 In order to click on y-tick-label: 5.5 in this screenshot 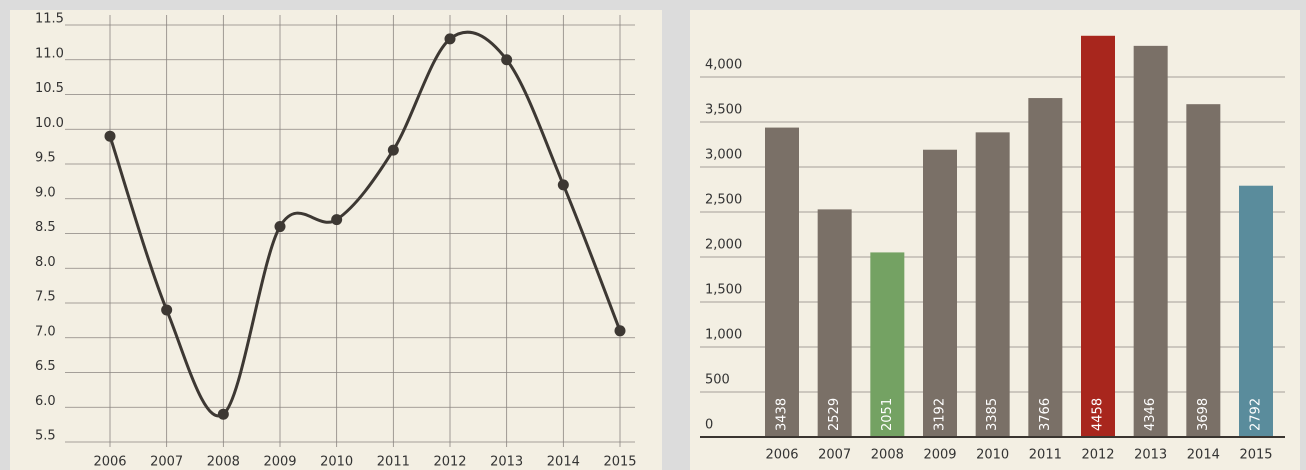, I will do `click(45, 436)`.